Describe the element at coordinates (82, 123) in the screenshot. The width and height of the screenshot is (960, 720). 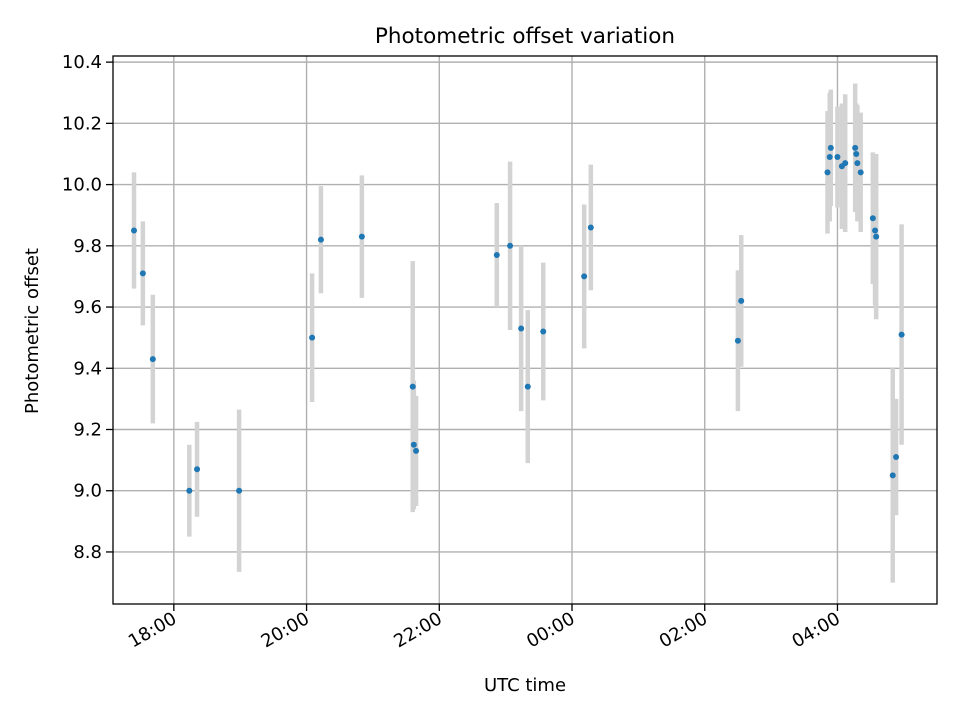
I see `y-tick-label: 10.2` at that location.